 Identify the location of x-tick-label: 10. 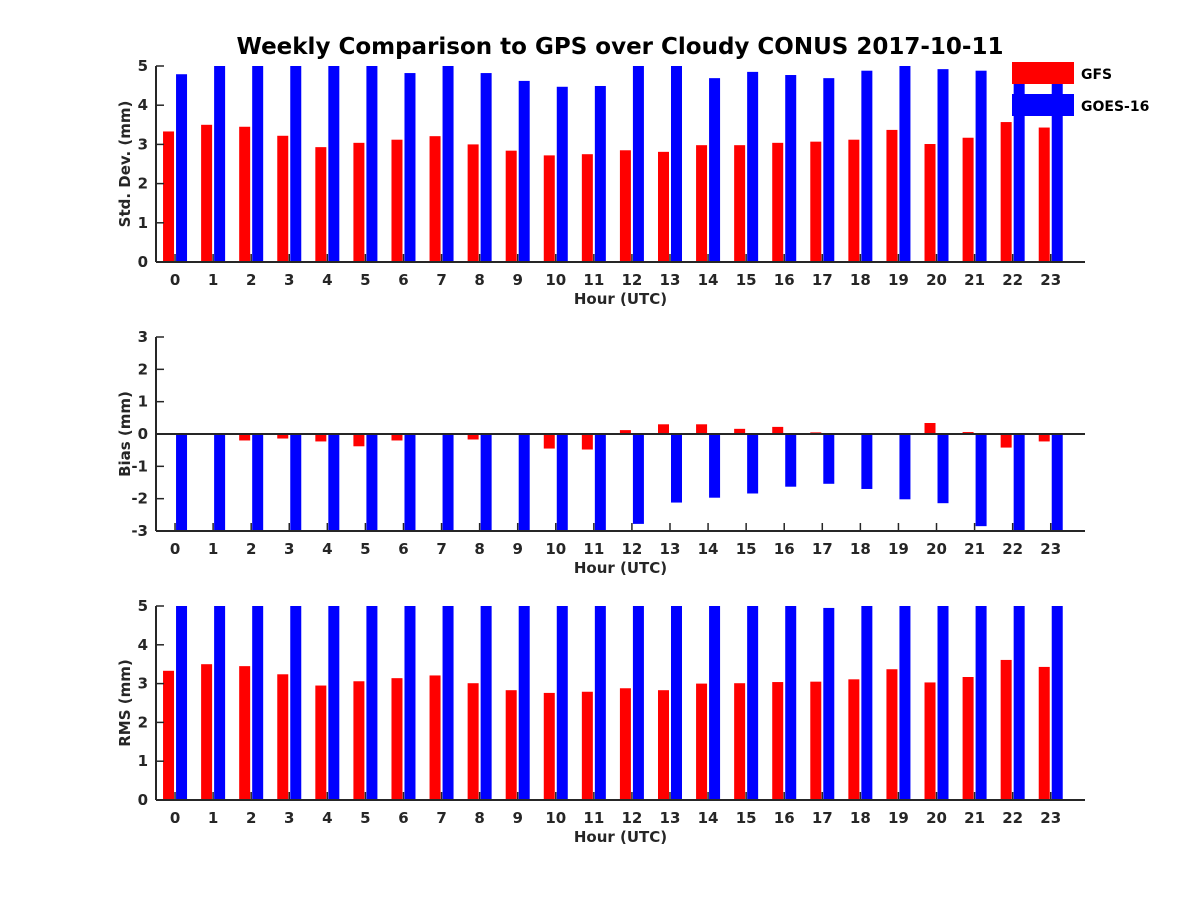
(555, 280).